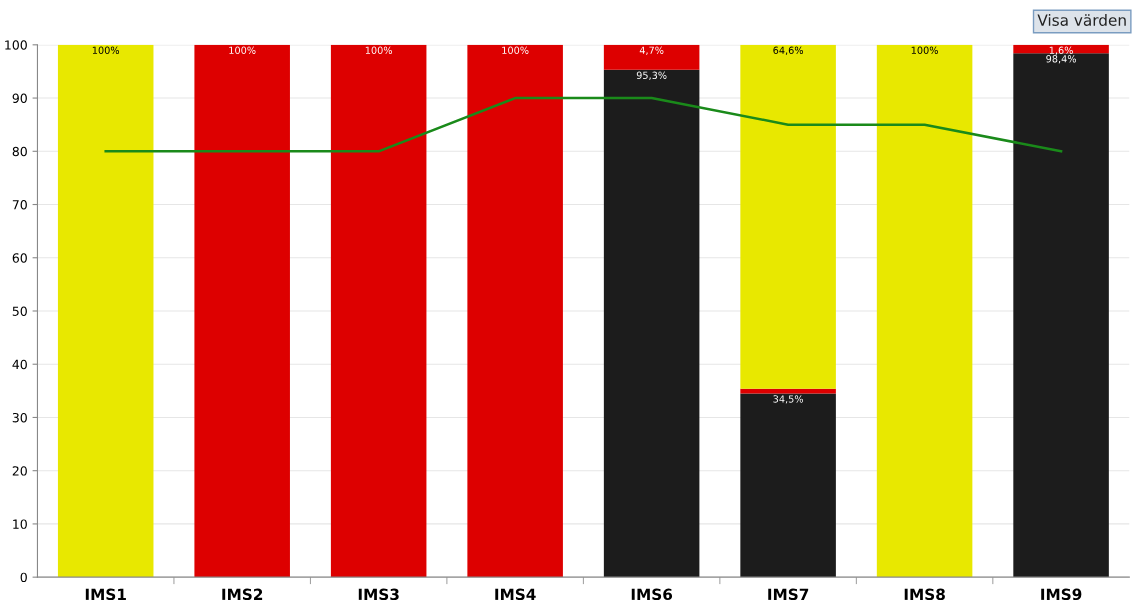 This screenshot has width=1135, height=614. What do you see at coordinates (242, 594) in the screenshot?
I see `x-tick-label: IMS2` at bounding box center [242, 594].